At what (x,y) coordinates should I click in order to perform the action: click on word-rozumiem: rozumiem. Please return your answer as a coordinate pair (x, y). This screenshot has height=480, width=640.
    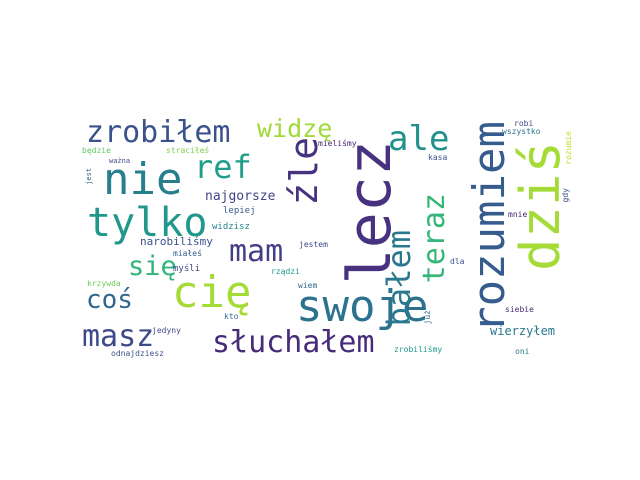
    Looking at the image, I should click on (489, 227).